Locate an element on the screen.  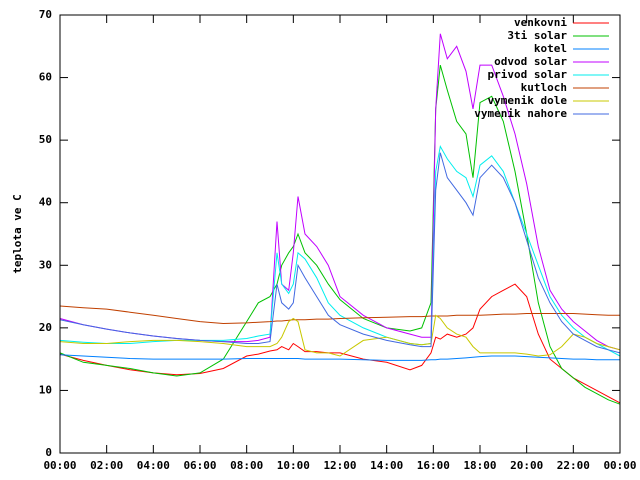
x-tick-label: 18:00 is located at coordinates (479, 465).